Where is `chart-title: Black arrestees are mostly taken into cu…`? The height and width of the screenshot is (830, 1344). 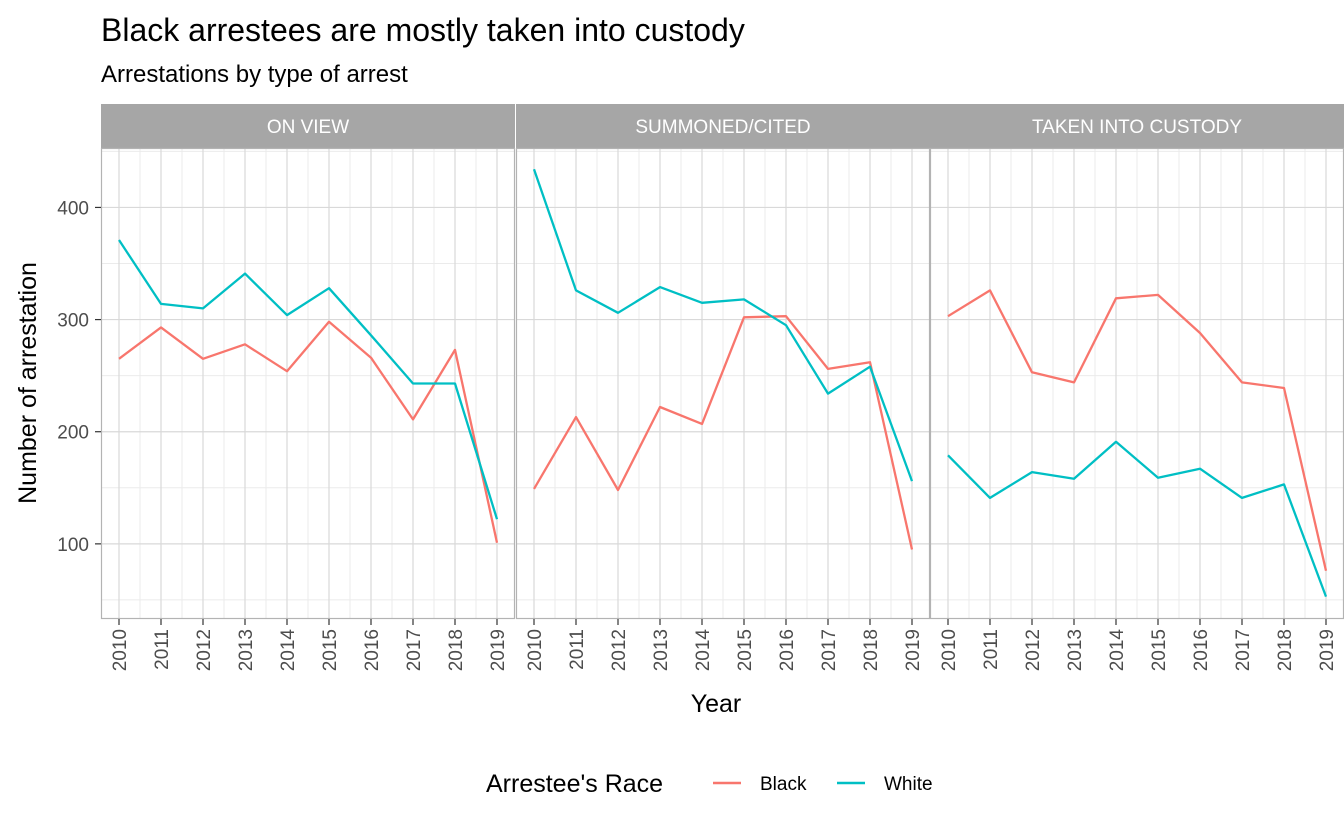 chart-title: Black arrestees are mostly taken into cu… is located at coordinates (423, 30).